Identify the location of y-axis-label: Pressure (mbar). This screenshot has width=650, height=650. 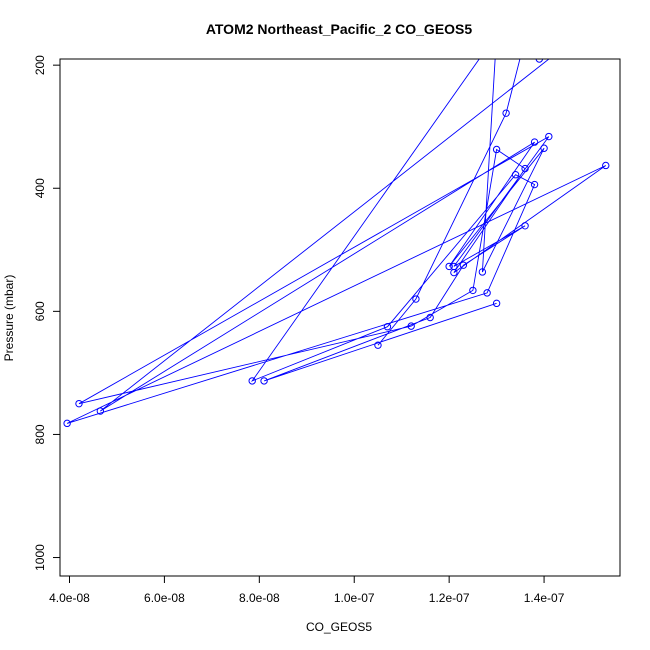
(9, 318).